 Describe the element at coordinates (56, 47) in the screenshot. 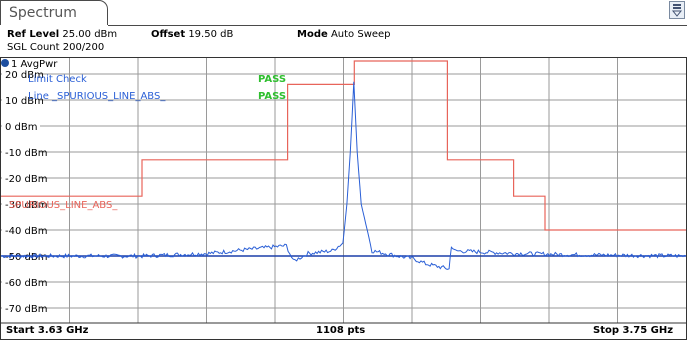

I see `sgl-count: SGL Count 200/200` at that location.